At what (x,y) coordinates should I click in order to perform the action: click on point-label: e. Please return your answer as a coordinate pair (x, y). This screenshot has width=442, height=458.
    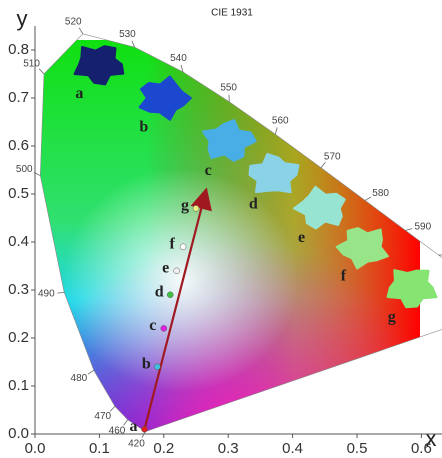
    Looking at the image, I should click on (165, 267).